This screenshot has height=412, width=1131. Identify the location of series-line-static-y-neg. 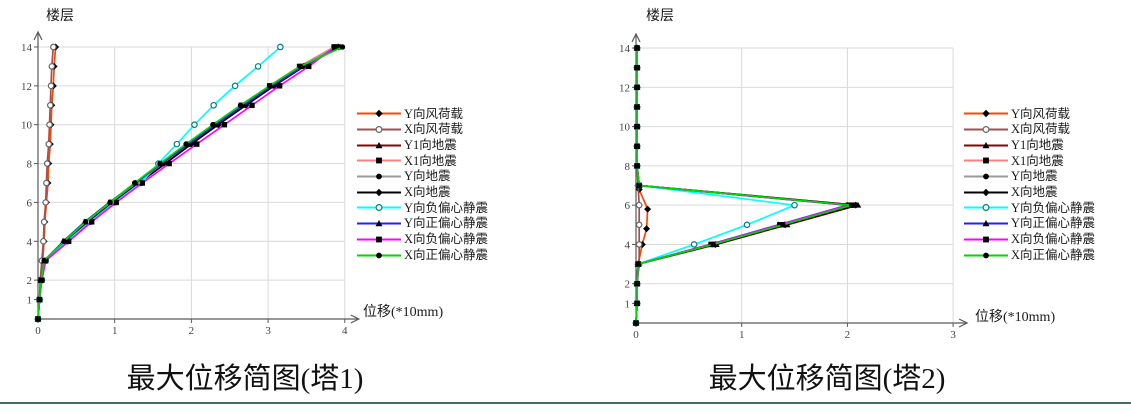
(715, 186).